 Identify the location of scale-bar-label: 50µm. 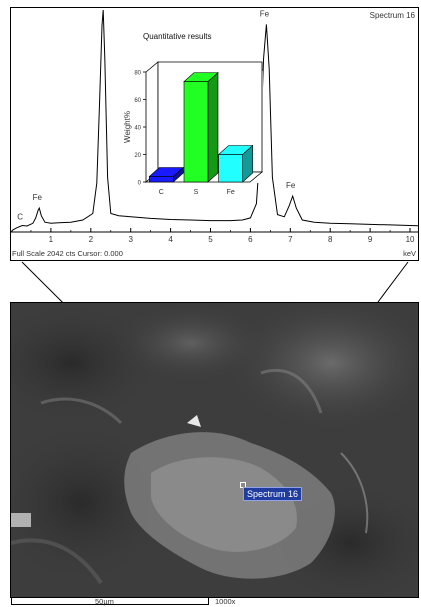
(104, 601).